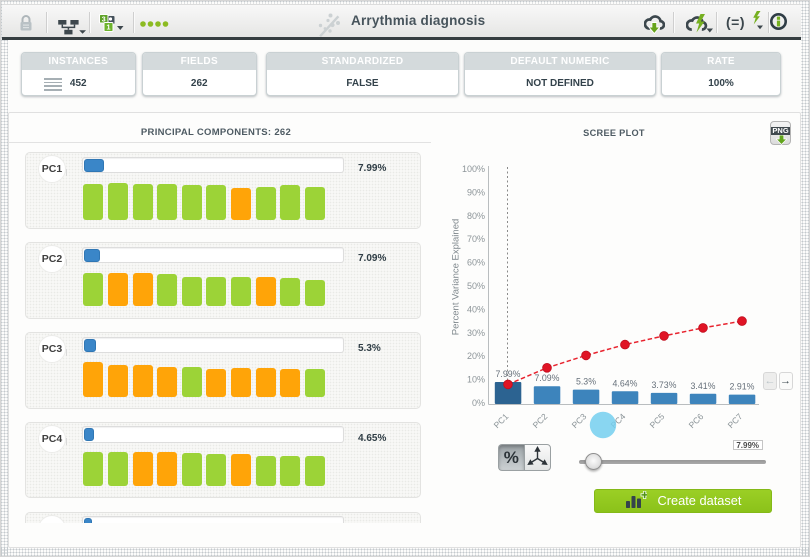 This screenshot has height=557, width=810. What do you see at coordinates (476, 309) in the screenshot?
I see `svg-text: 40%` at bounding box center [476, 309].